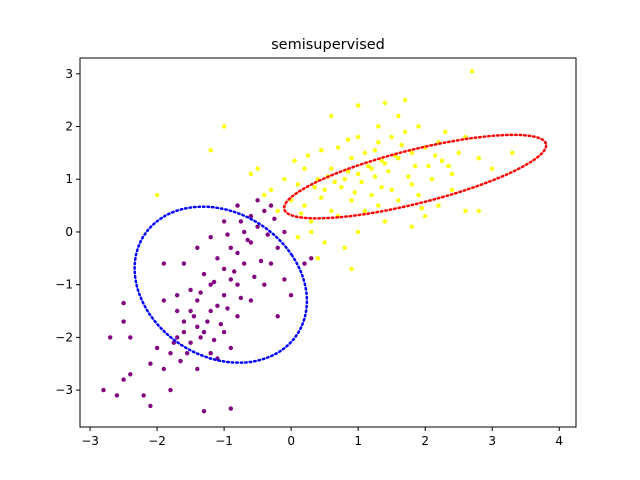 The height and width of the screenshot is (480, 640). What do you see at coordinates (221, 284) in the screenshot?
I see `cluster-ellipse` at bounding box center [221, 284].